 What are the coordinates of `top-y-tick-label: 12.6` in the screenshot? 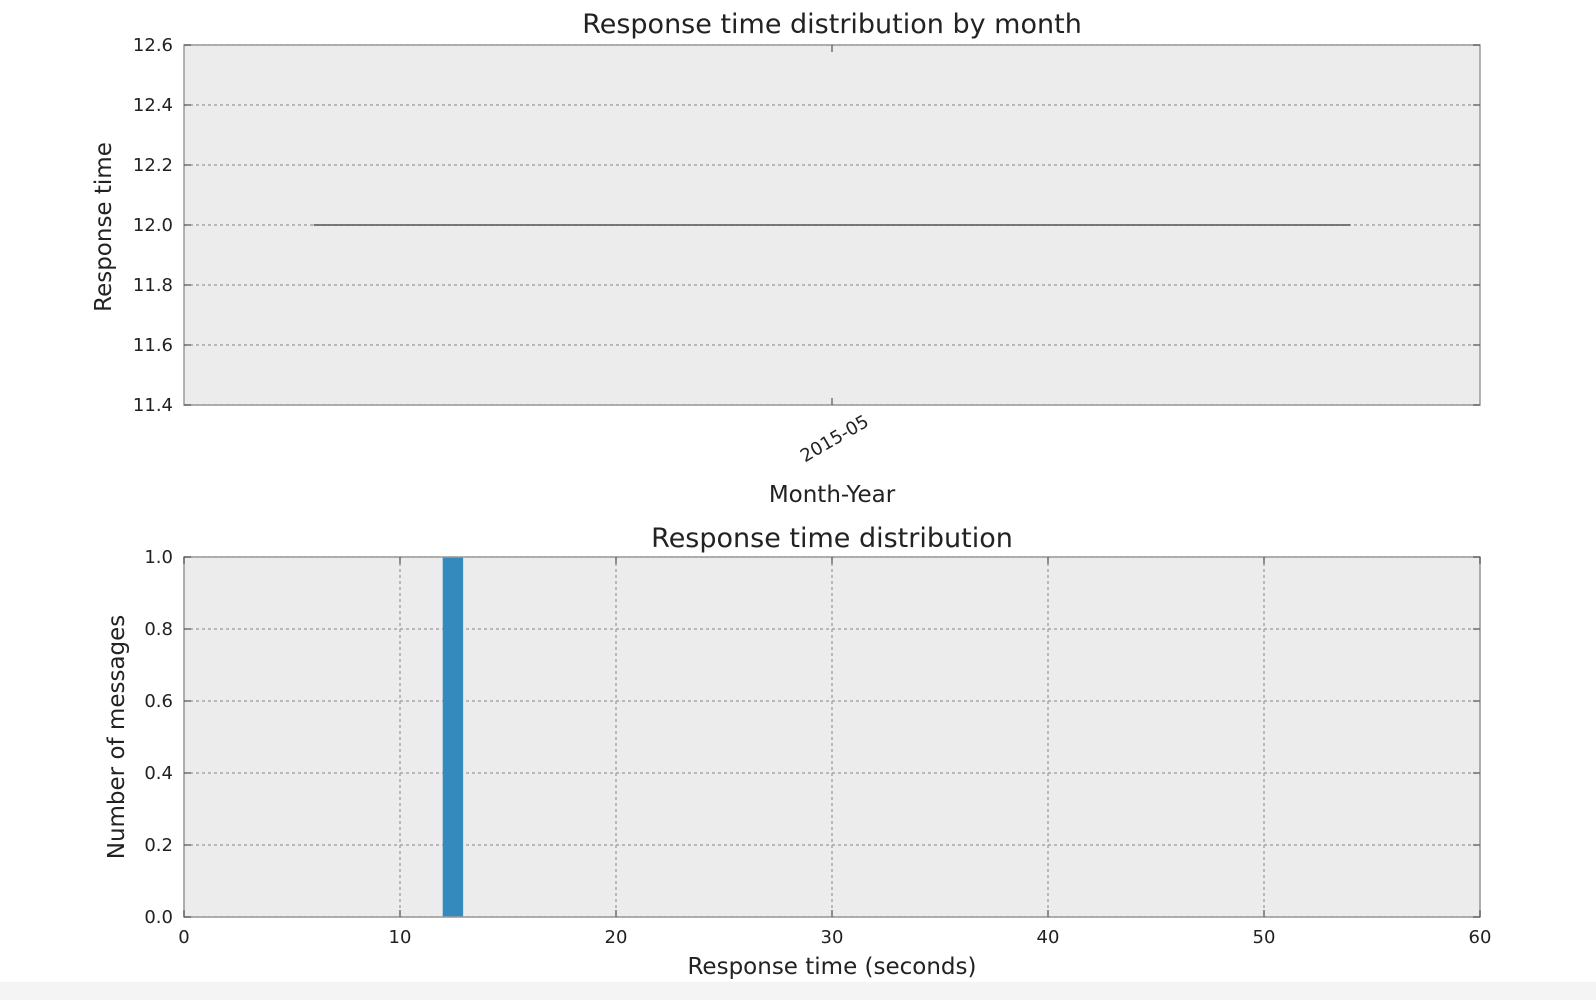 It's located at (153, 45).